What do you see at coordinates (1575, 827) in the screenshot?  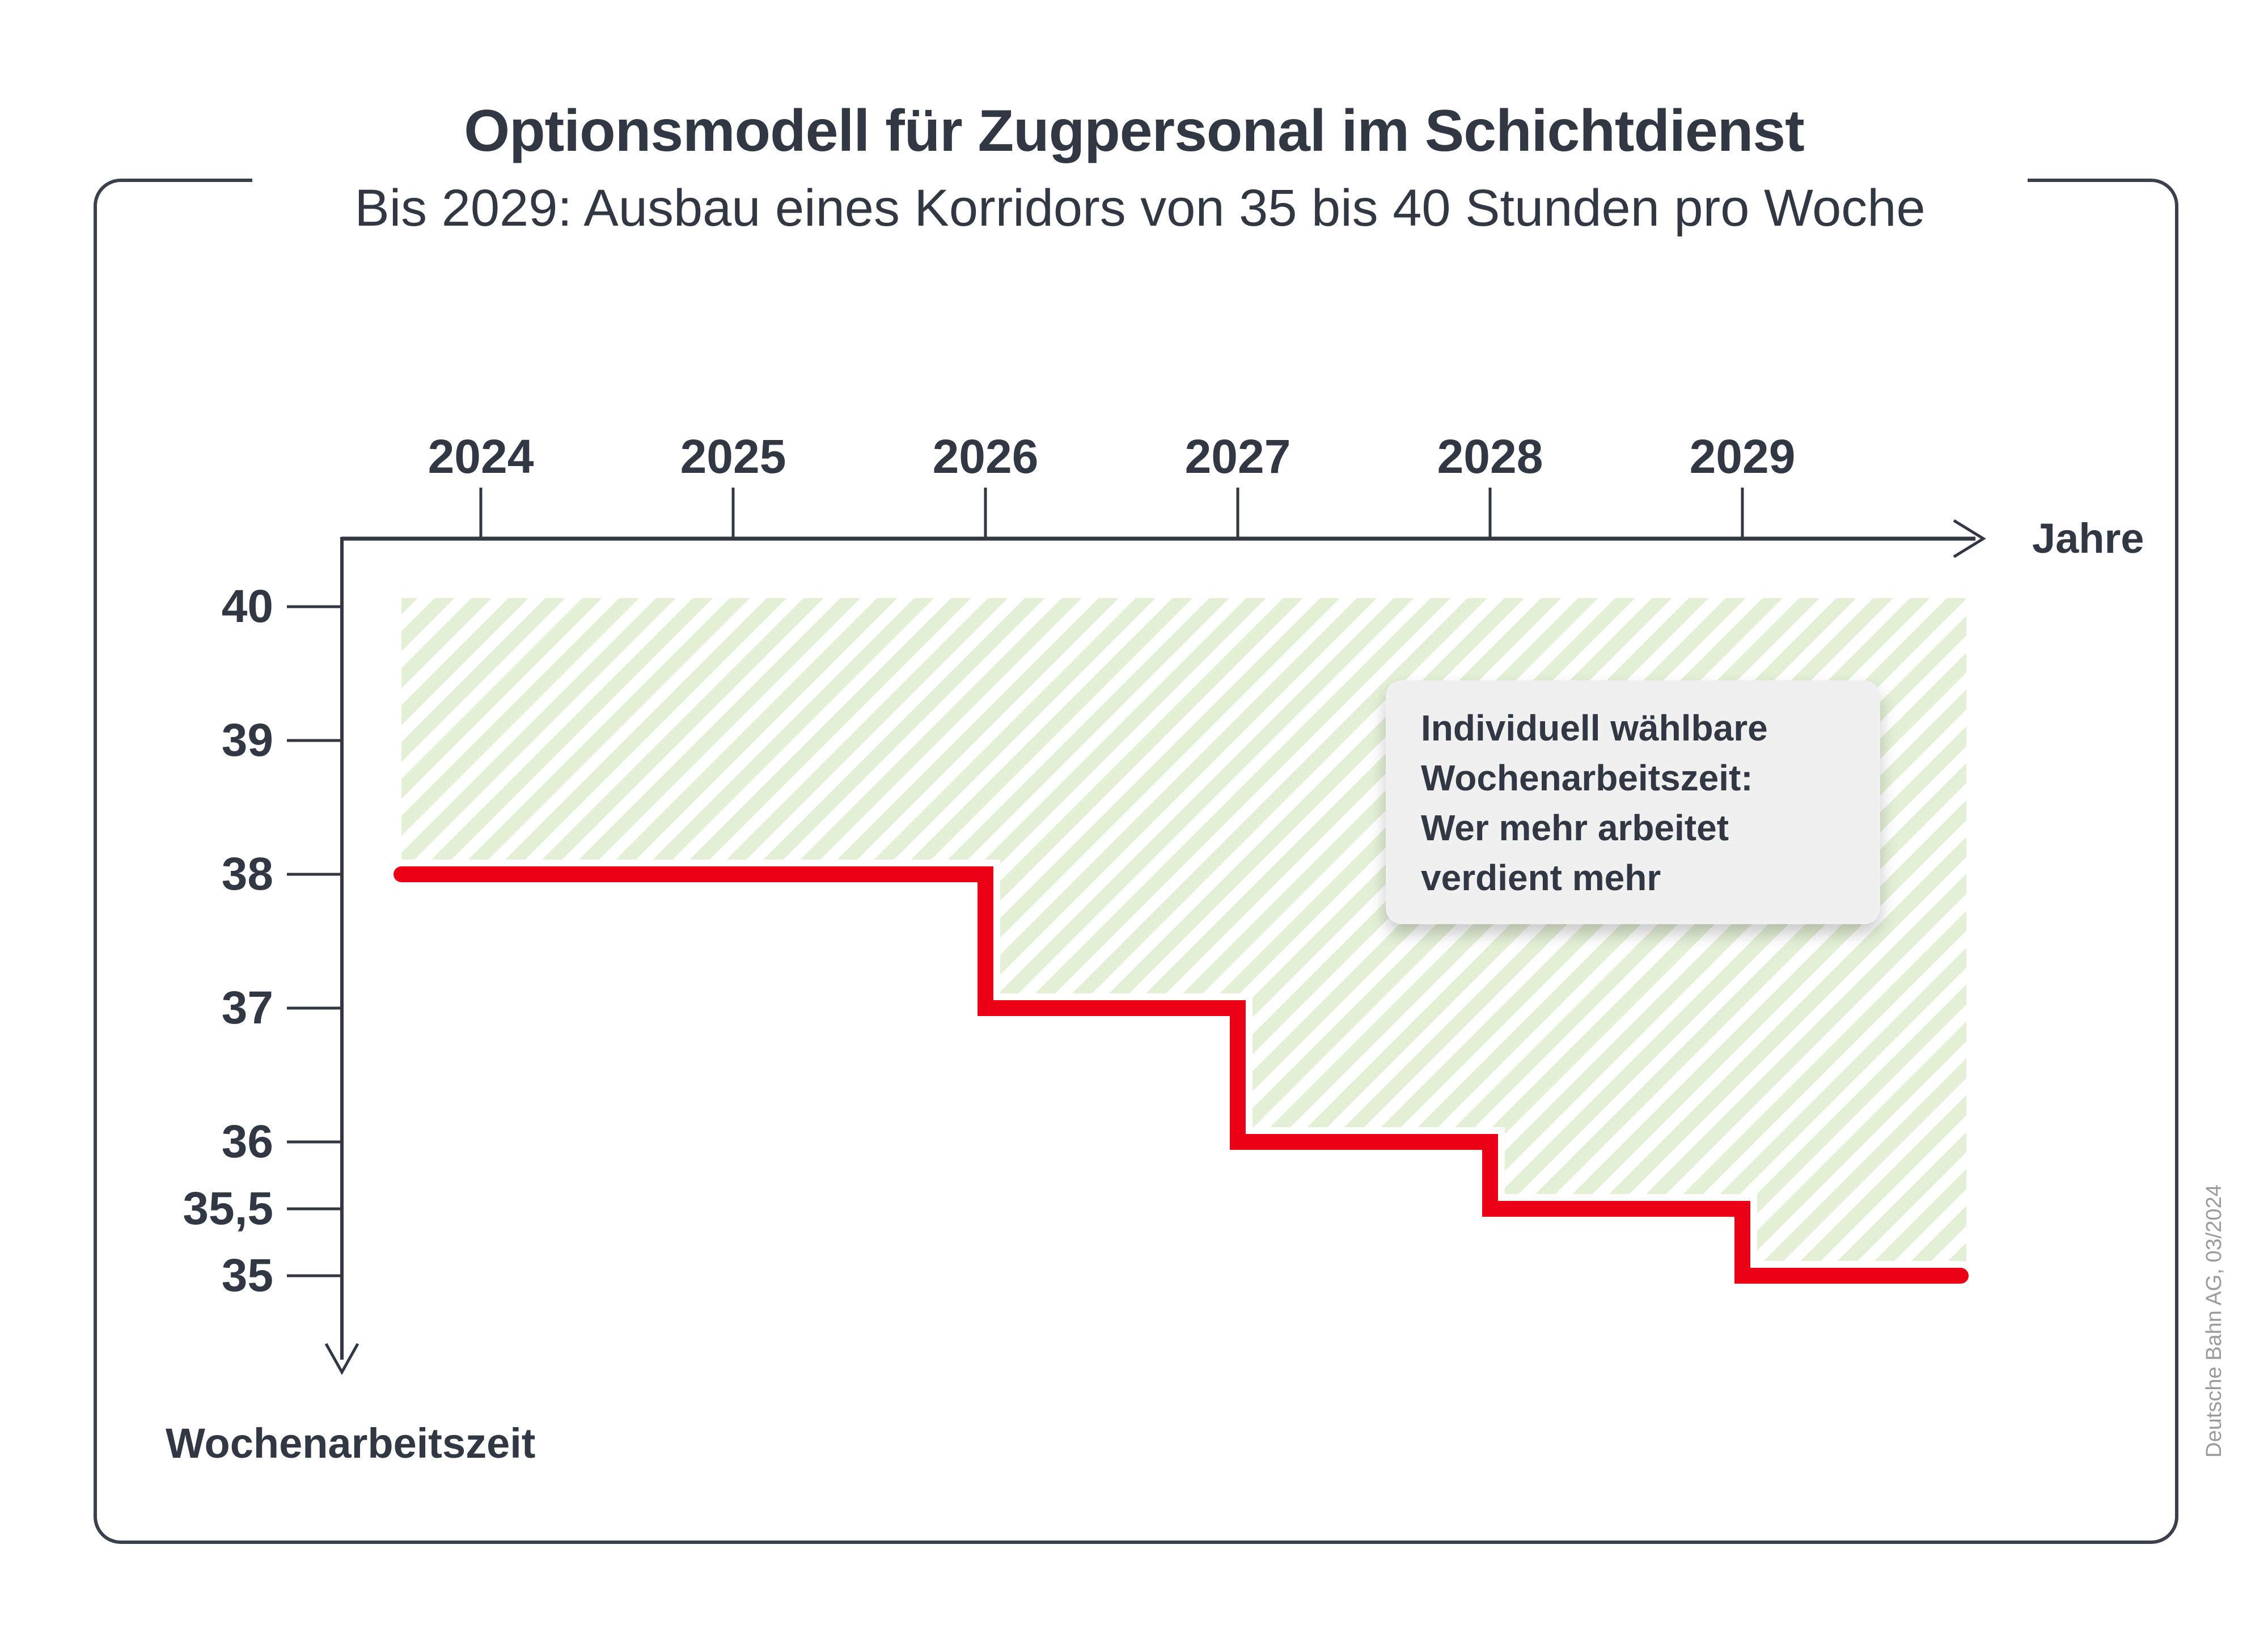 I see `annotation-line: Wer mehr arbeitet` at bounding box center [1575, 827].